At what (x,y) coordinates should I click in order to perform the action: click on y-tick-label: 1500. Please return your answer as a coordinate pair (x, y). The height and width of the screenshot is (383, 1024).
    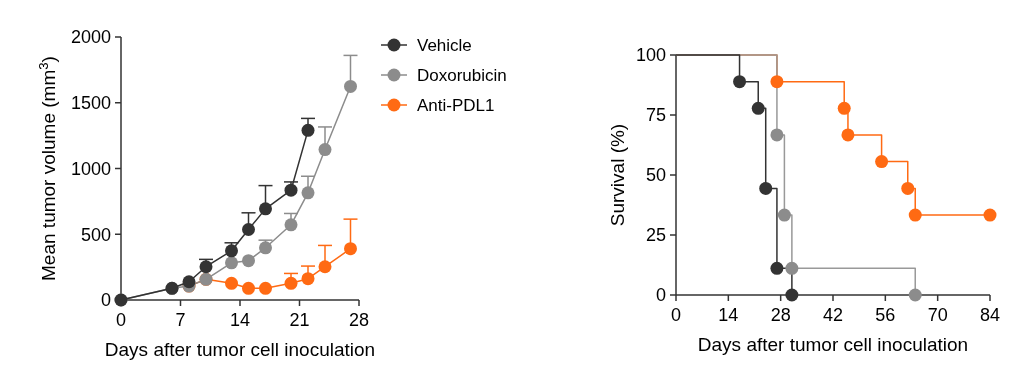
    Looking at the image, I should click on (90, 103).